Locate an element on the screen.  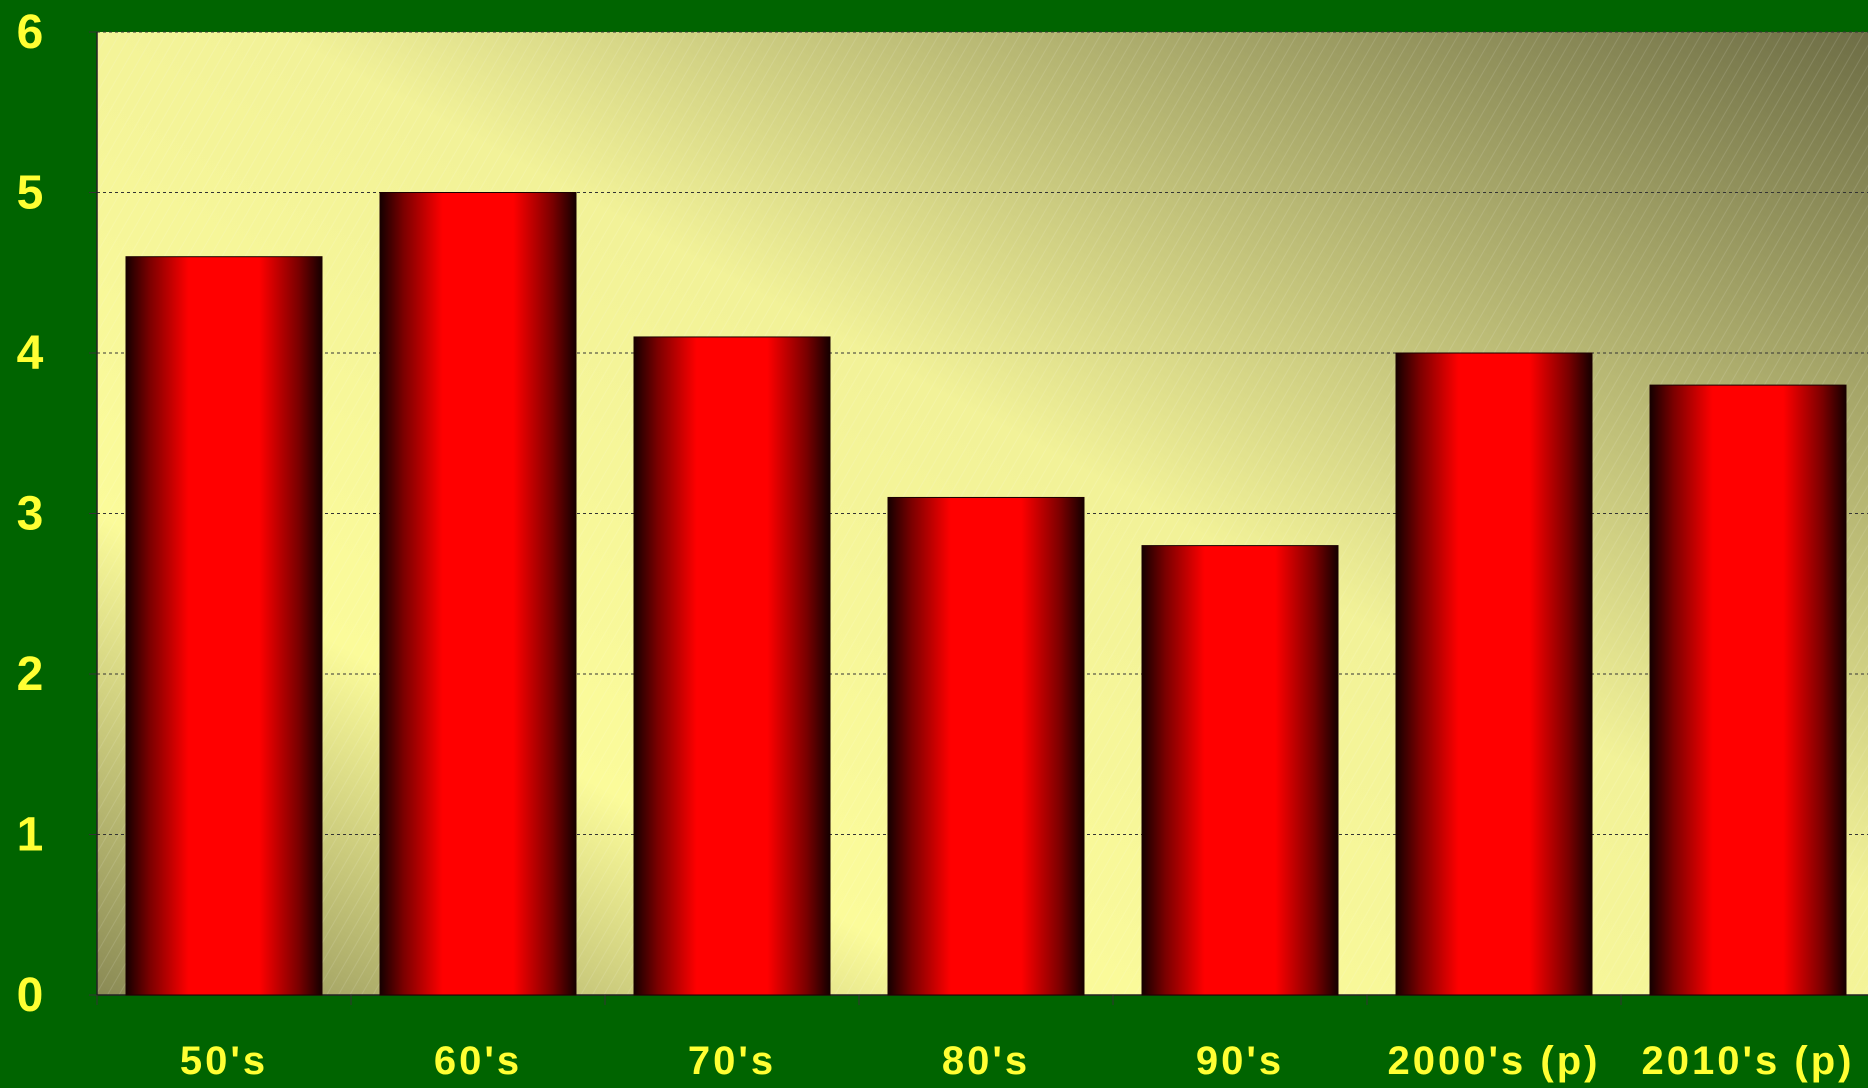
y-tick-label: 3 is located at coordinates (30, 514).